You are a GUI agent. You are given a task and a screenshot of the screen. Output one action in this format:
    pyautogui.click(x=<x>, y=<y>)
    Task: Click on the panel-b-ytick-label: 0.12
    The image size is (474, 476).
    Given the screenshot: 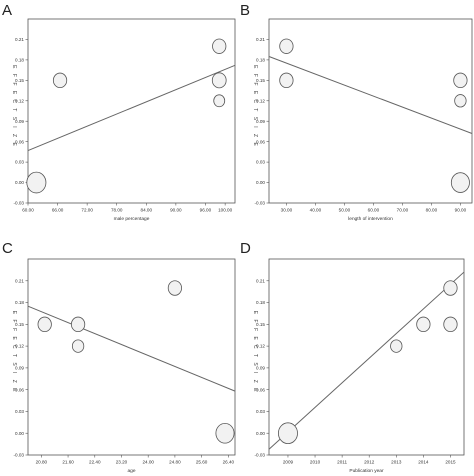 What is the action you would take?
    pyautogui.click(x=260, y=100)
    